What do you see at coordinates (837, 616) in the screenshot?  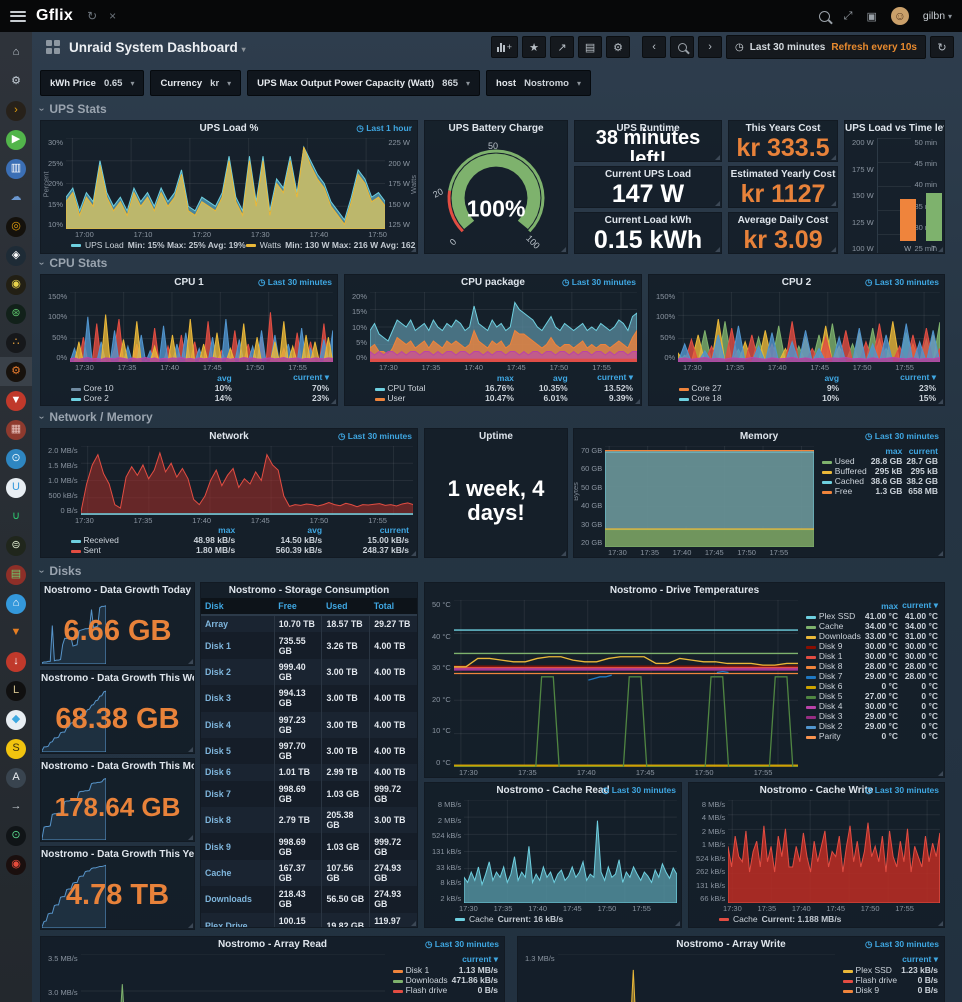 I see `legend-series-name: Plex SSD` at bounding box center [837, 616].